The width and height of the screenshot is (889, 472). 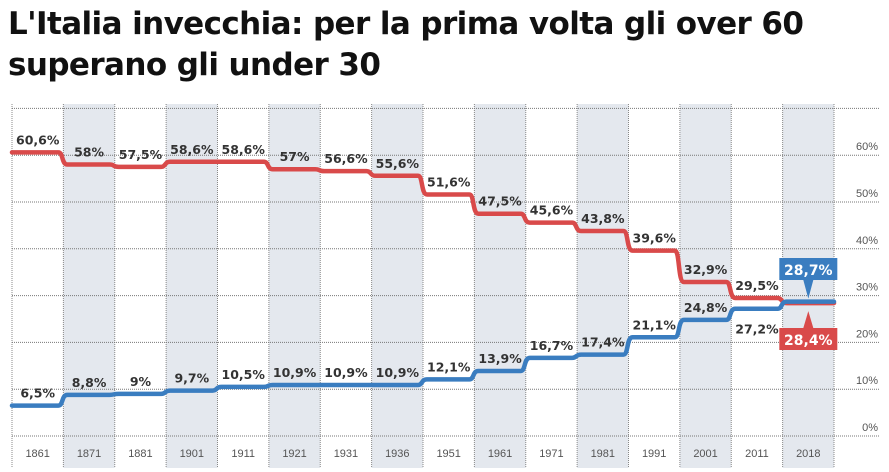 What do you see at coordinates (346, 454) in the screenshot?
I see `x-tick-label: 1931` at bounding box center [346, 454].